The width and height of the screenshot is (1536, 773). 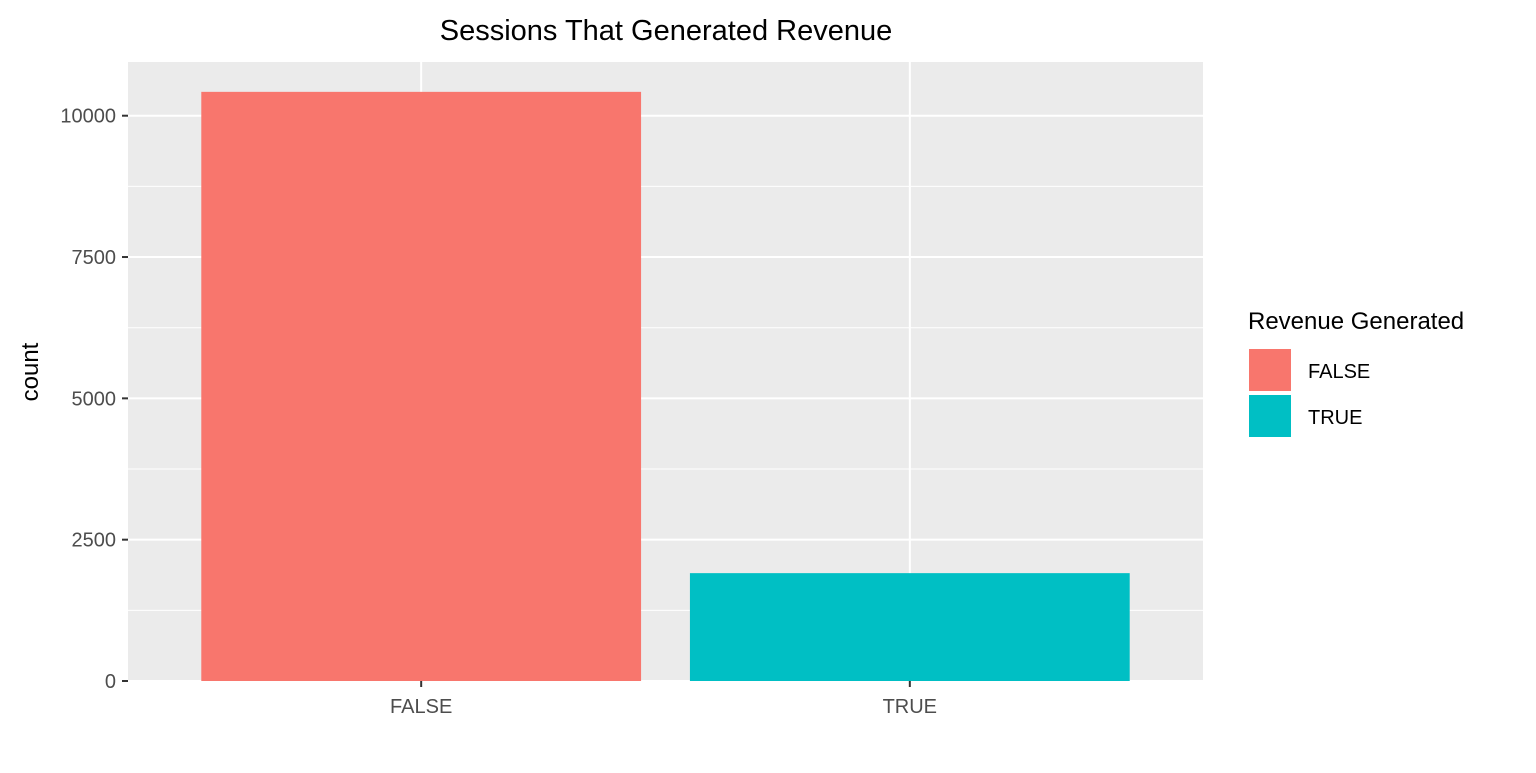 I want to click on y-tick-label: 2500, so click(x=94, y=541).